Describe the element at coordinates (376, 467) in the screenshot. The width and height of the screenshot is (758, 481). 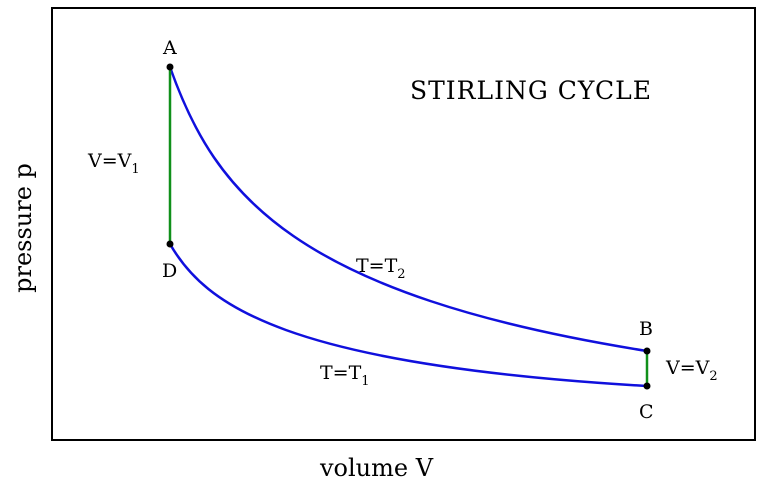
I see `x-axis-label: volume V` at that location.